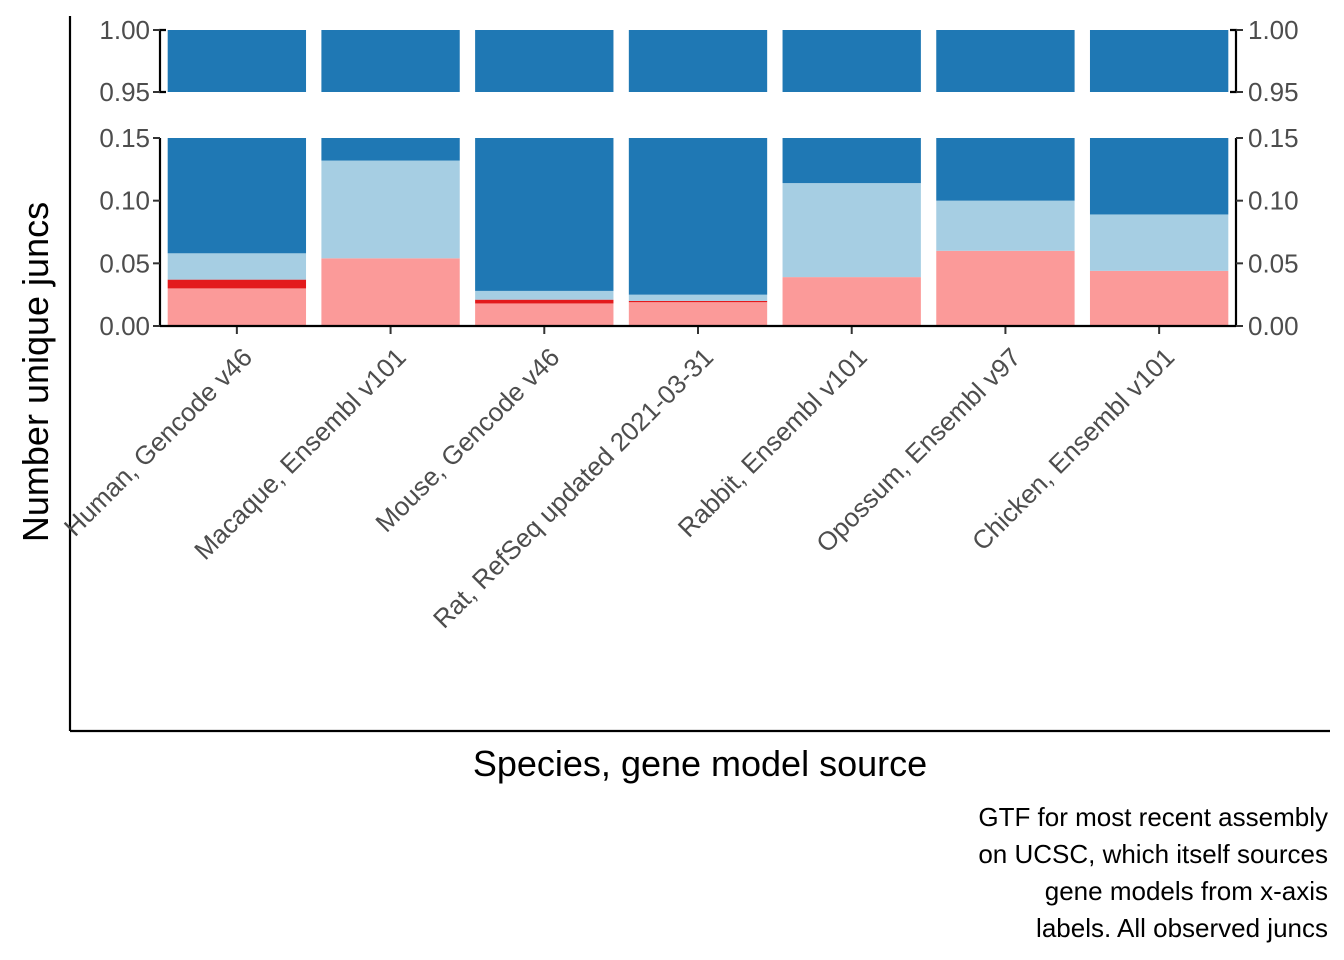  Describe the element at coordinates (698, 297) in the screenshot. I see `bar-segment-c3-s2` at that location.